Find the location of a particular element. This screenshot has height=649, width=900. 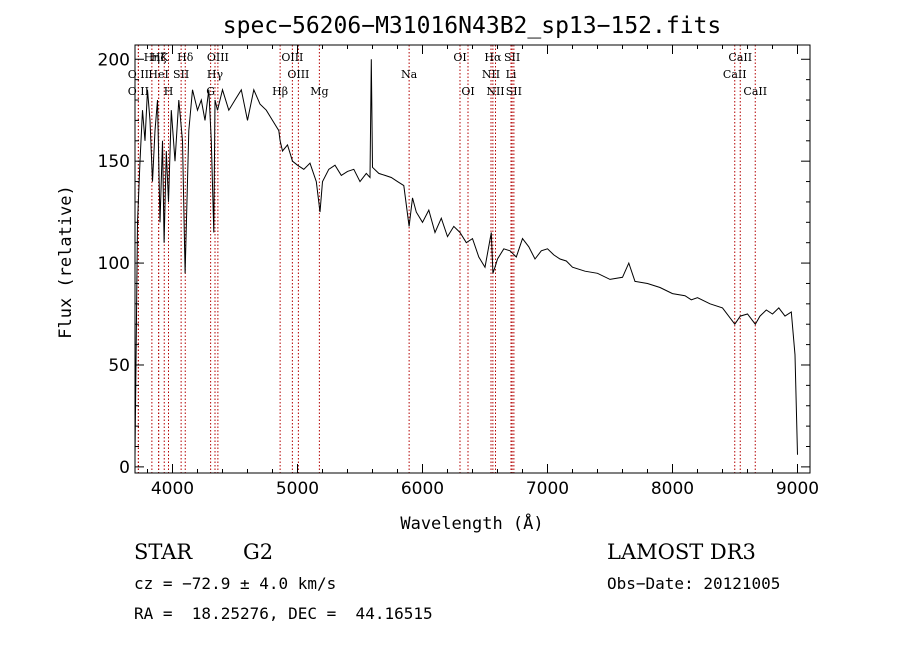

line-label-1: O II is located at coordinates (138, 74).